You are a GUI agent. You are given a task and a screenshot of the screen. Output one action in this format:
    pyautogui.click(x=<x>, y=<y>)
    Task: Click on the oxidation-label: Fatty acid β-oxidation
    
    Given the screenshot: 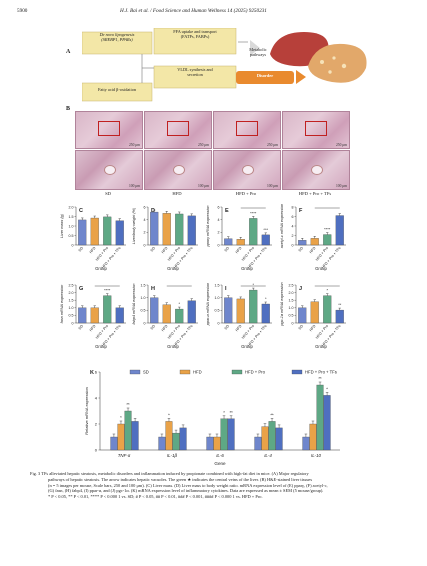 What is the action you would take?
    pyautogui.click(x=117, y=89)
    